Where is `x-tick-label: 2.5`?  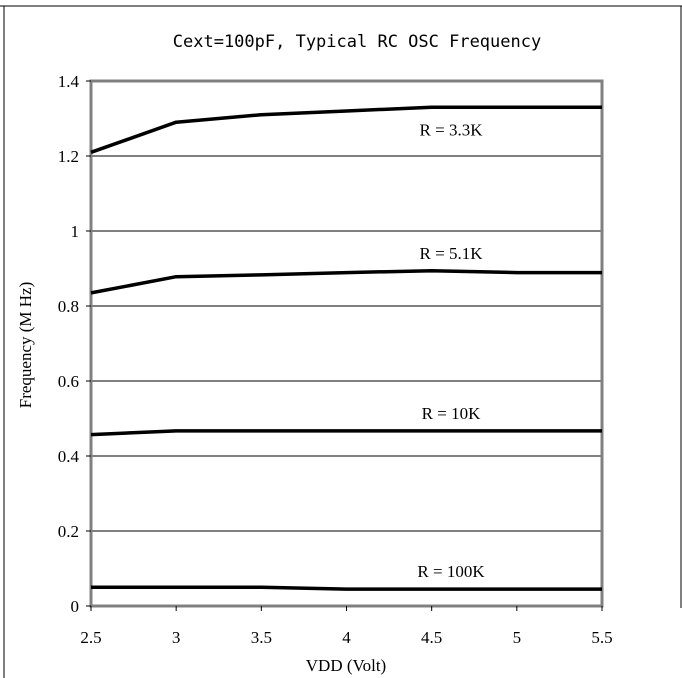 x-tick-label: 2.5 is located at coordinates (90, 637).